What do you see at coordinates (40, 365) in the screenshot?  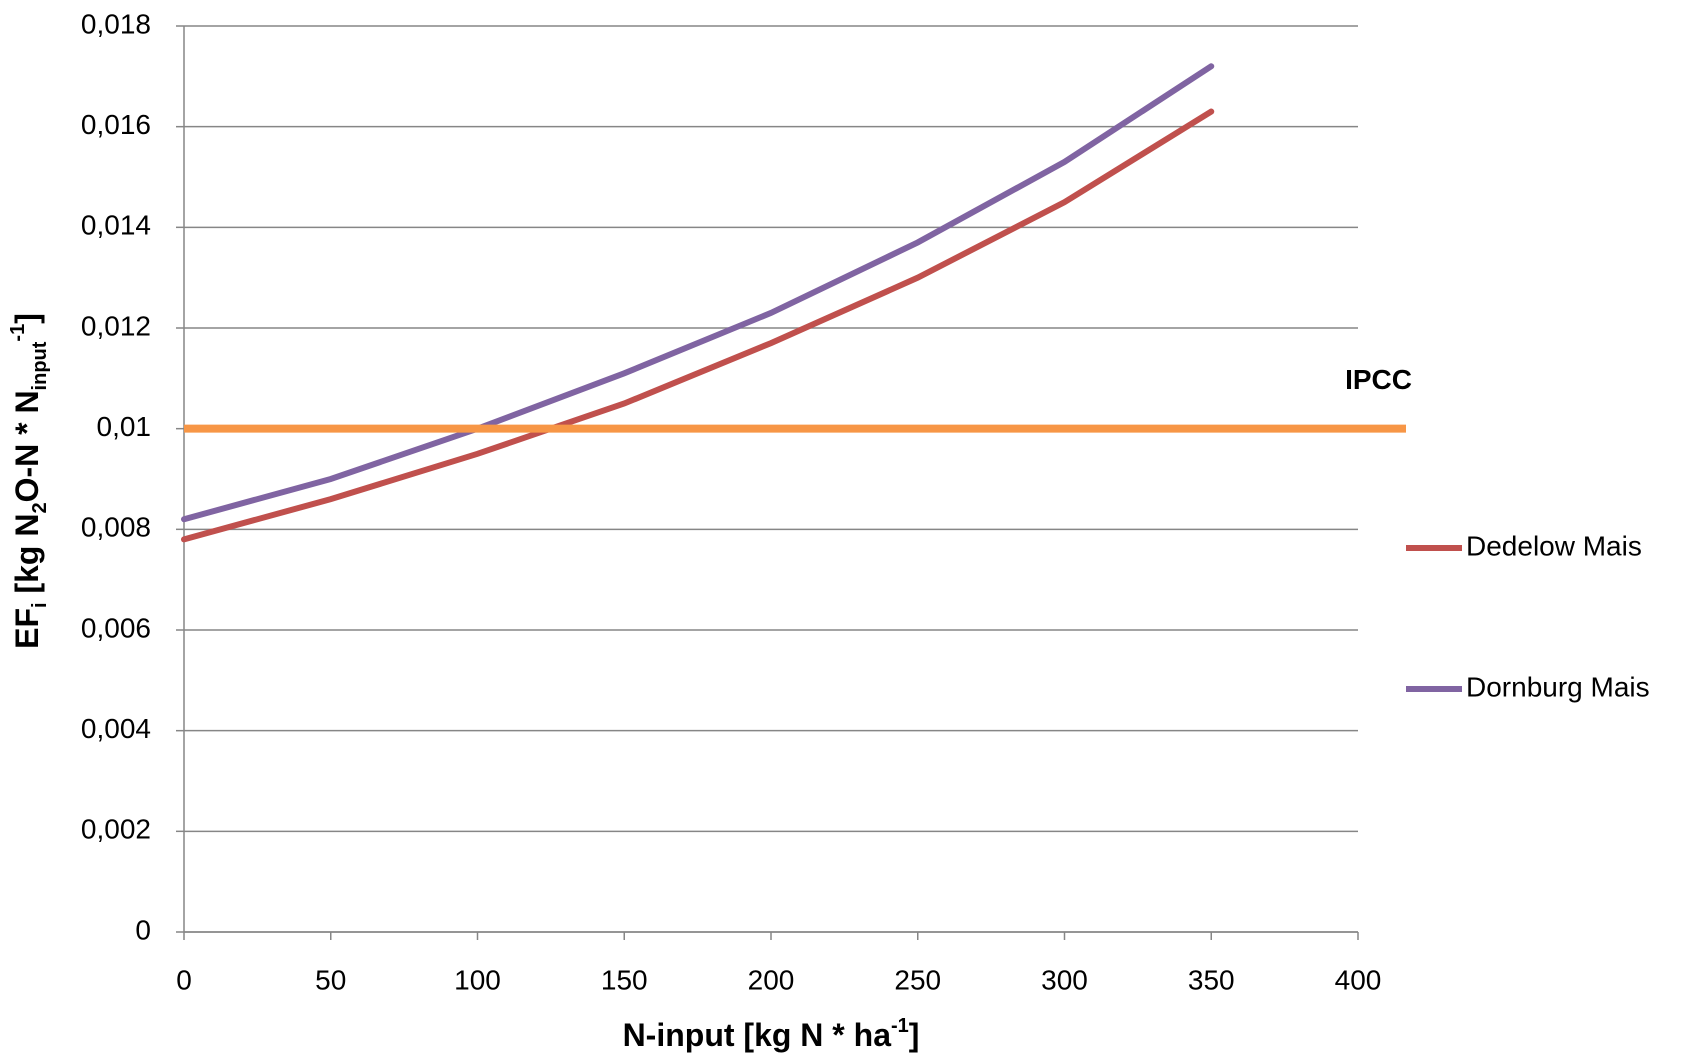 I see `y-title-sub: input` at bounding box center [40, 365].